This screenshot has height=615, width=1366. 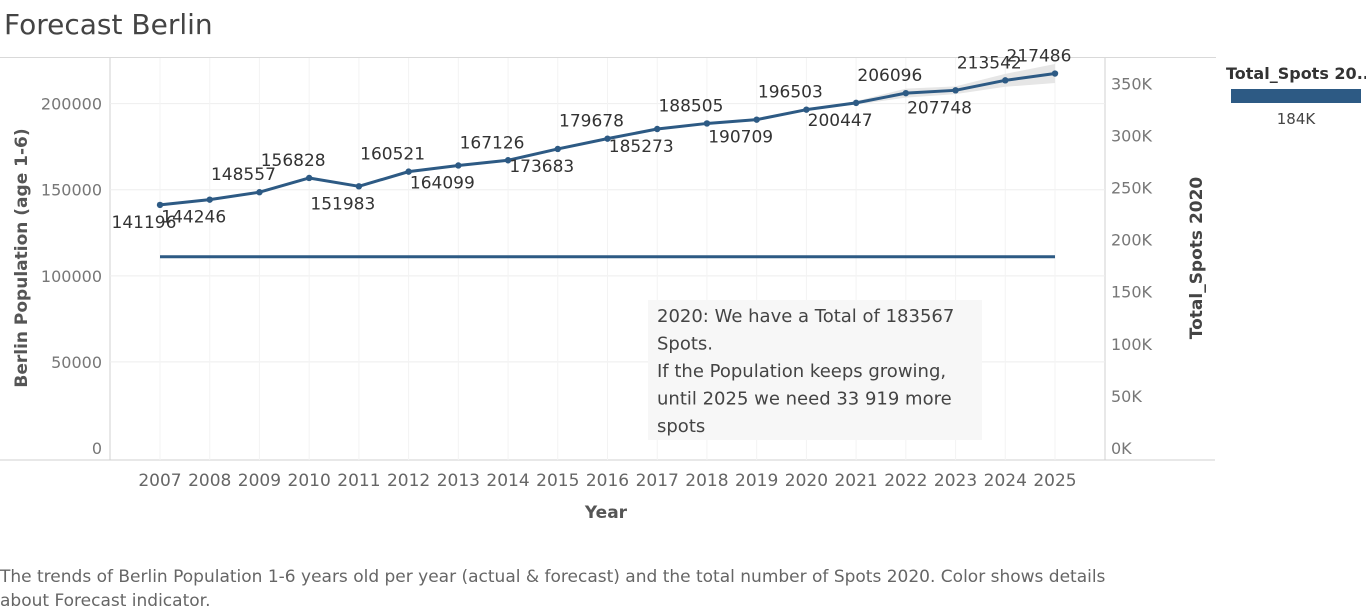 I want to click on y2-tick-label: 300K, so click(x=1132, y=135).